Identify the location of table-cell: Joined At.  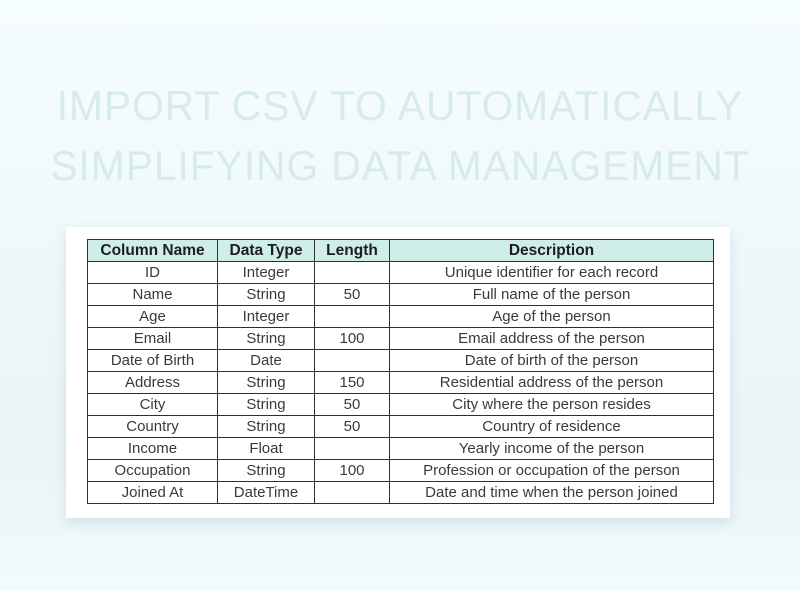
(152, 492).